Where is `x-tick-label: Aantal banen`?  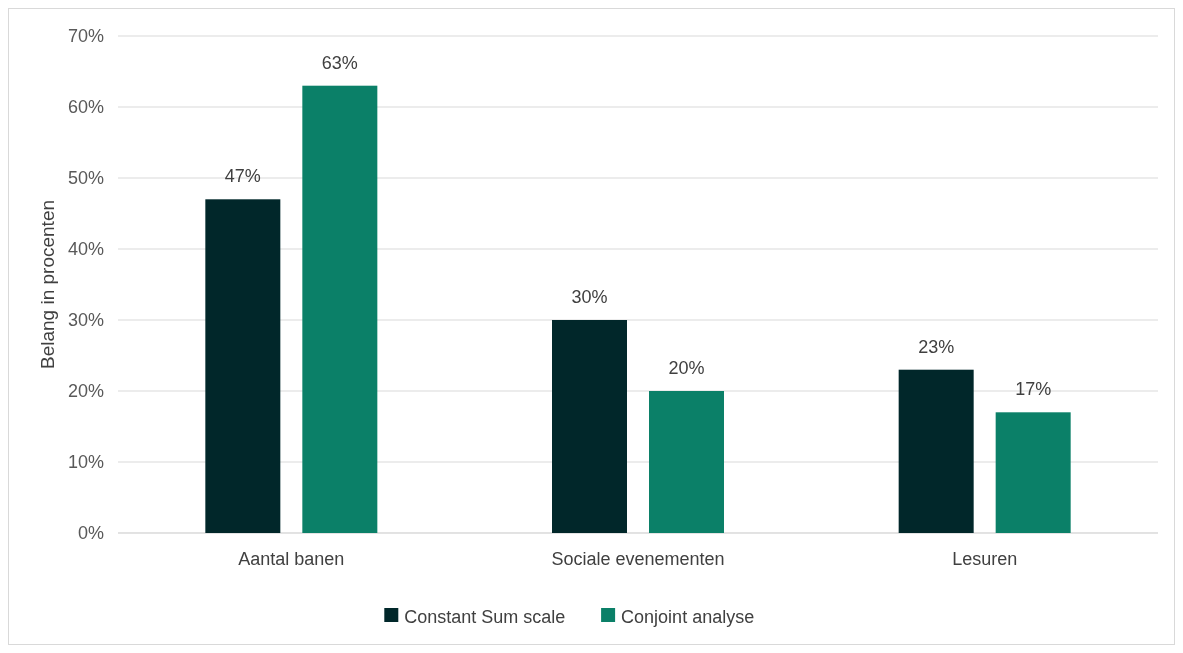 x-tick-label: Aantal banen is located at coordinates (291, 559).